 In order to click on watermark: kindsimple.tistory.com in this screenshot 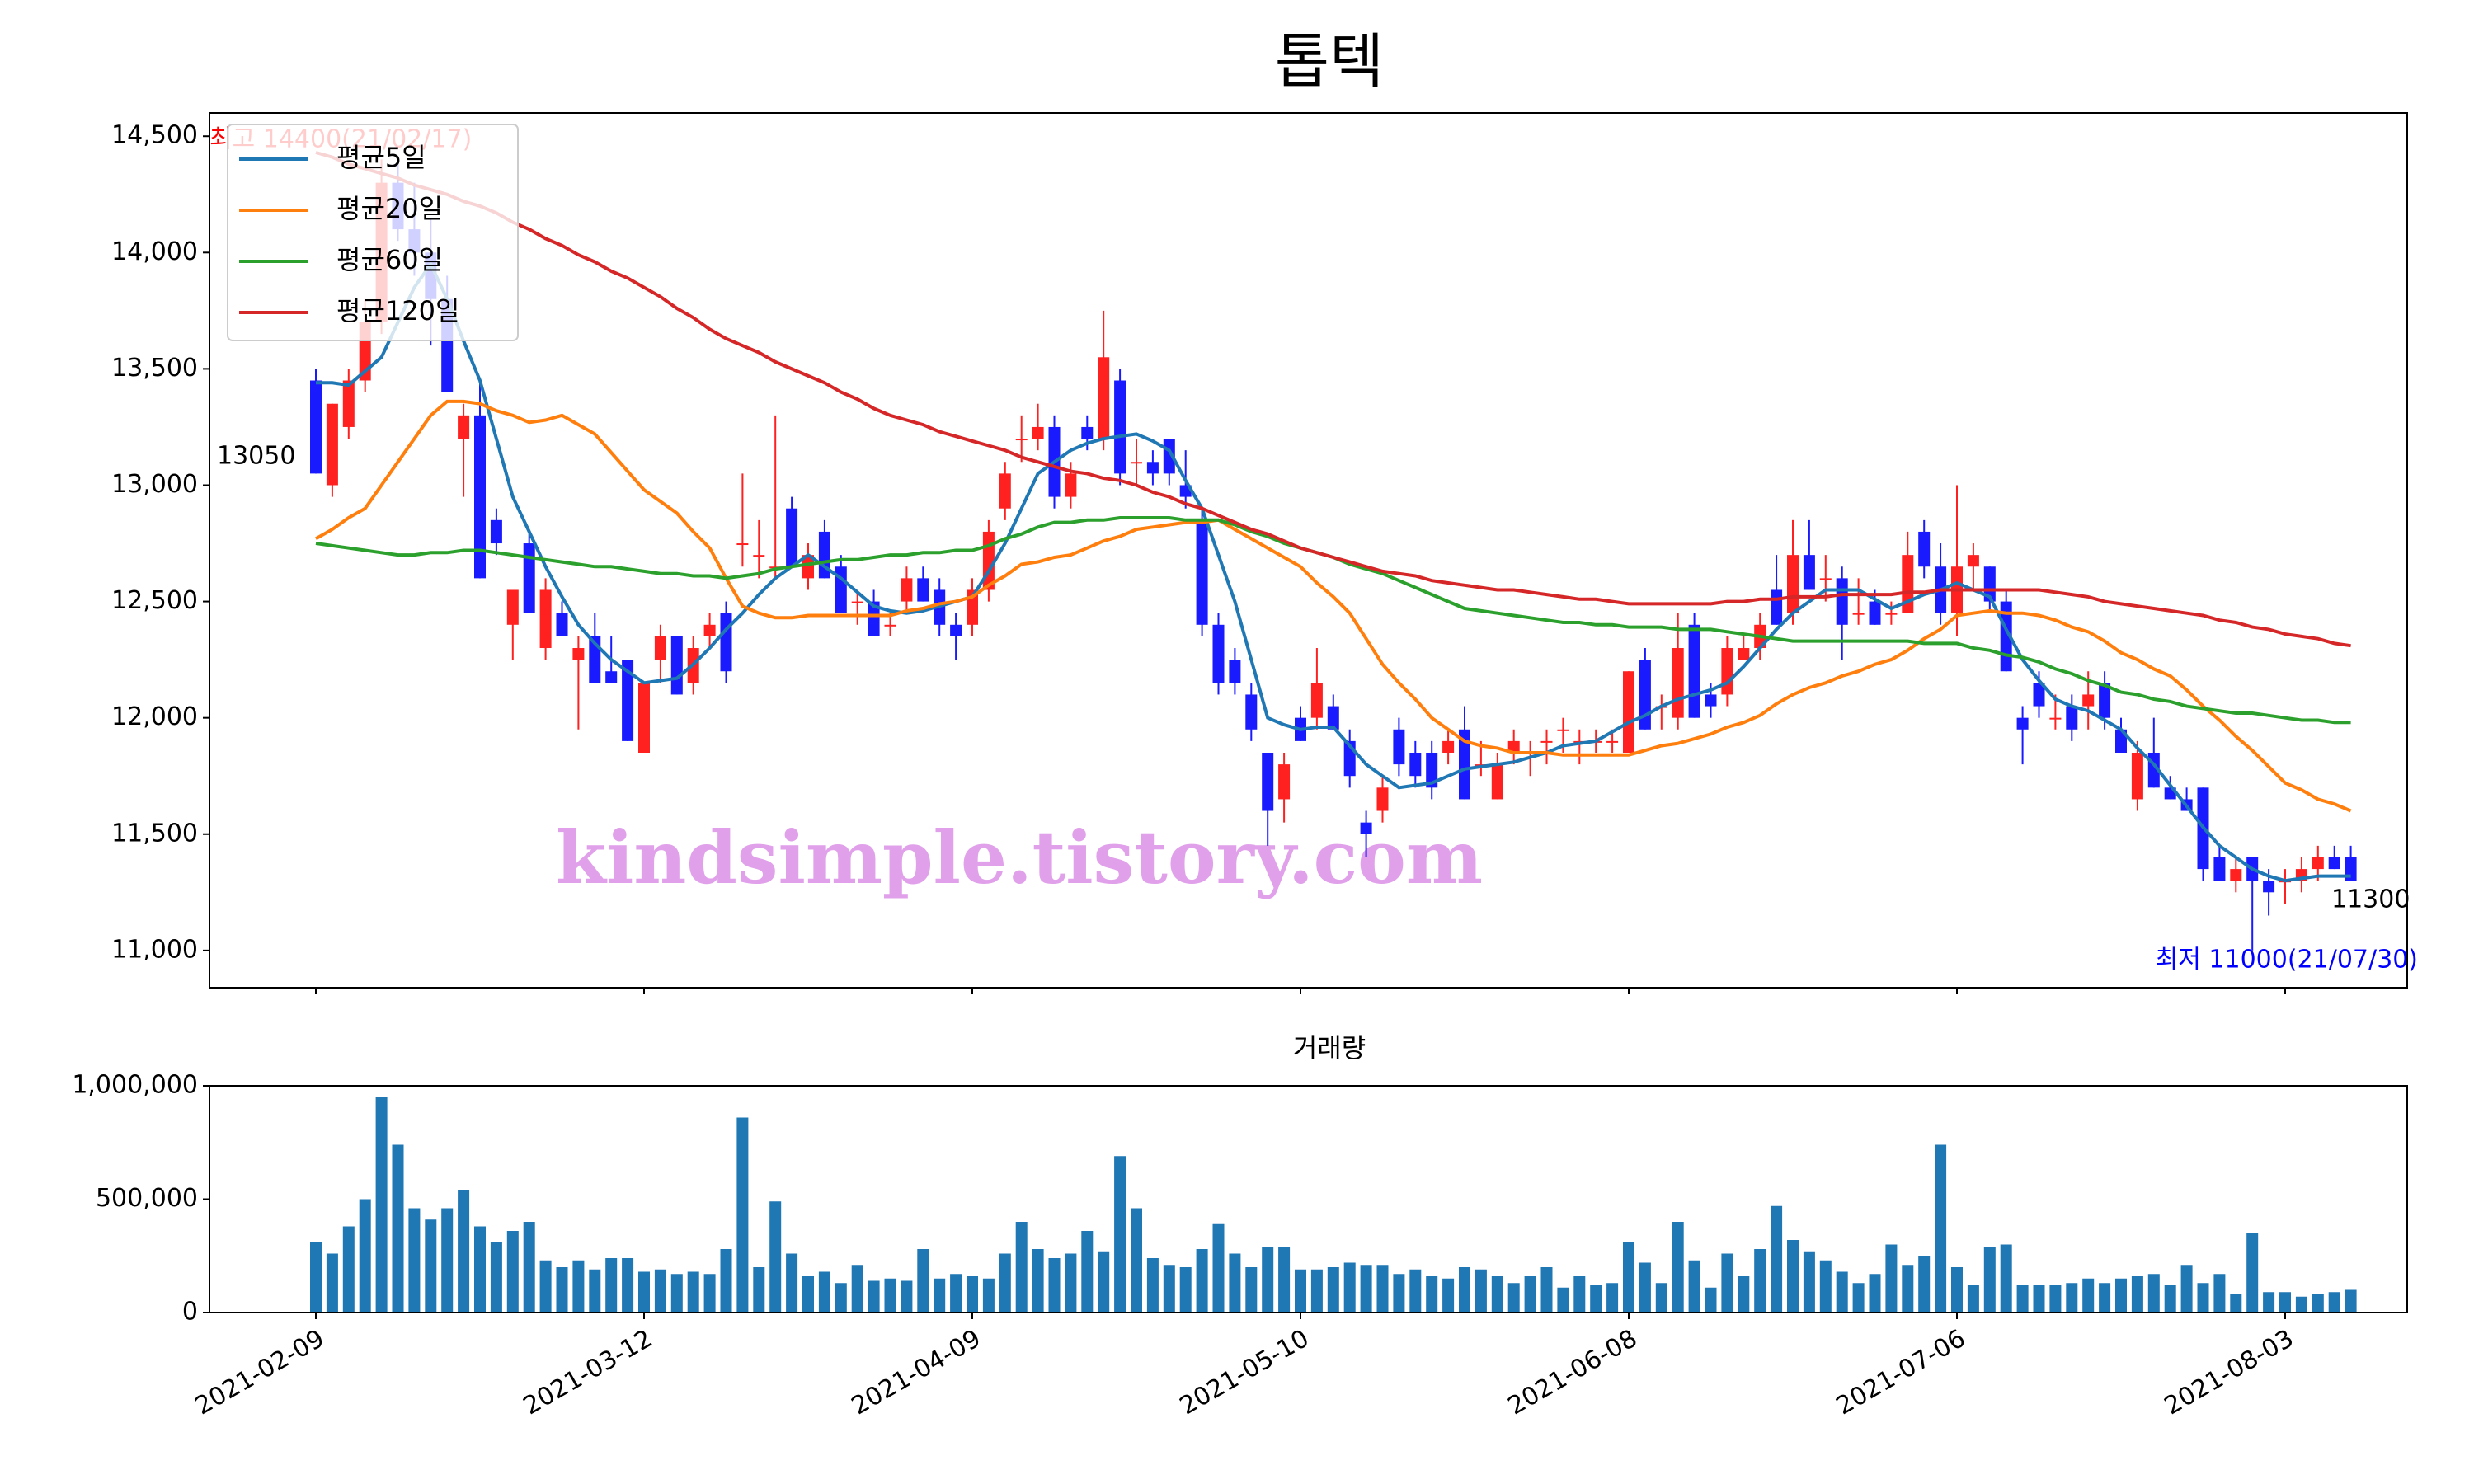, I will do `click(1019, 858)`.